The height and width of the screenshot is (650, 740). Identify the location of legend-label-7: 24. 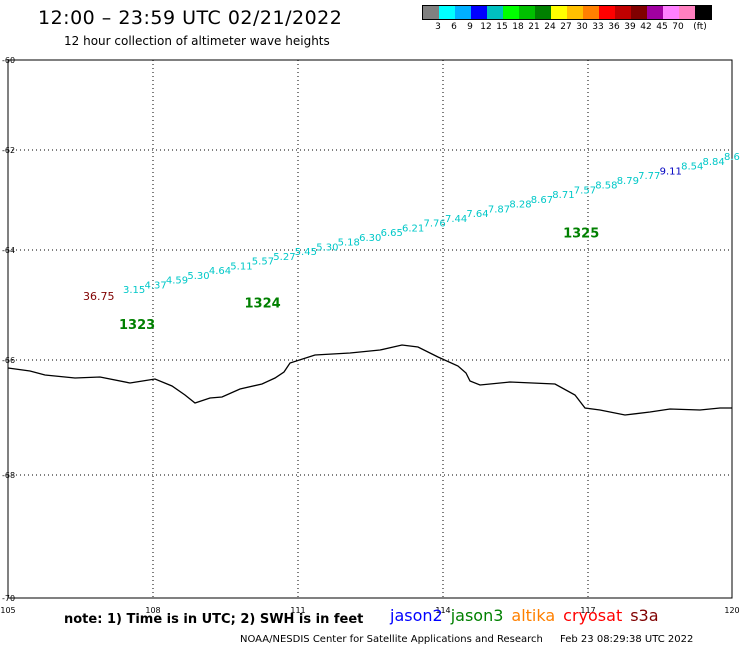
(550, 27).